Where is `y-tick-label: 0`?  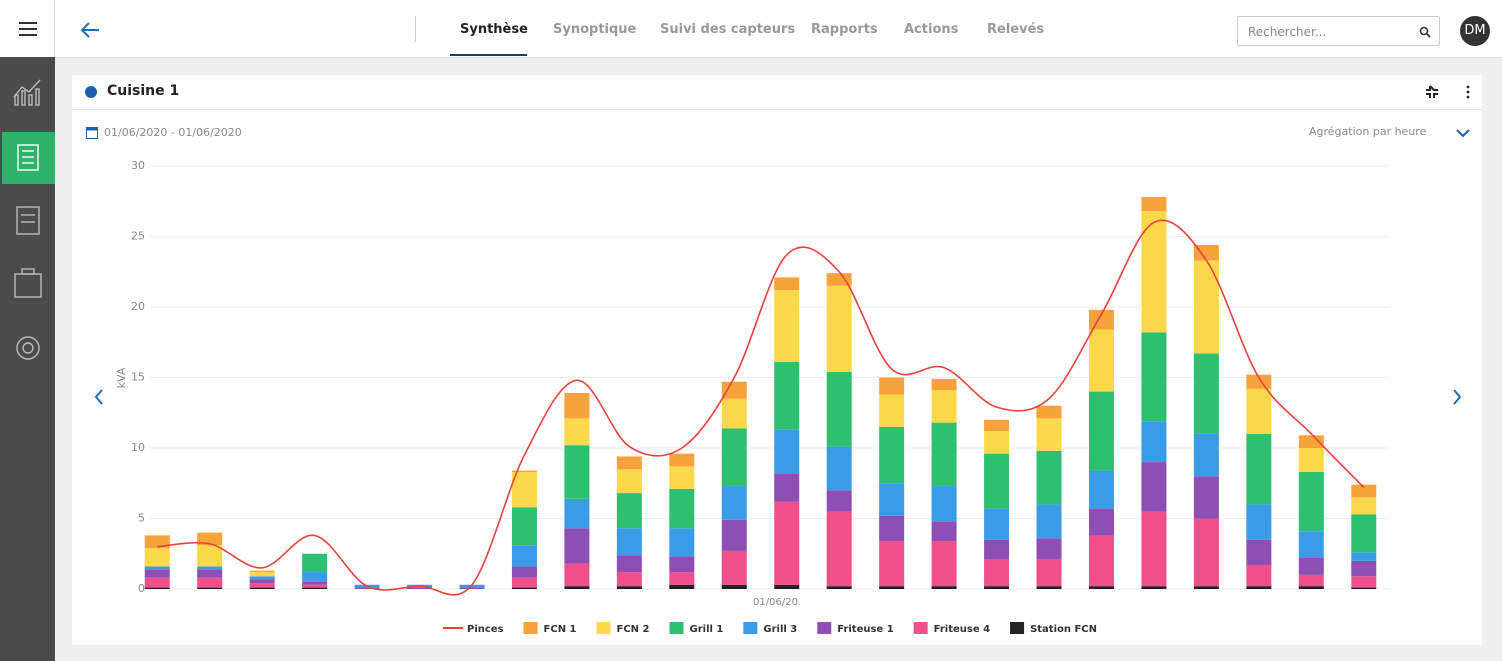
y-tick-label: 0 is located at coordinates (141, 588).